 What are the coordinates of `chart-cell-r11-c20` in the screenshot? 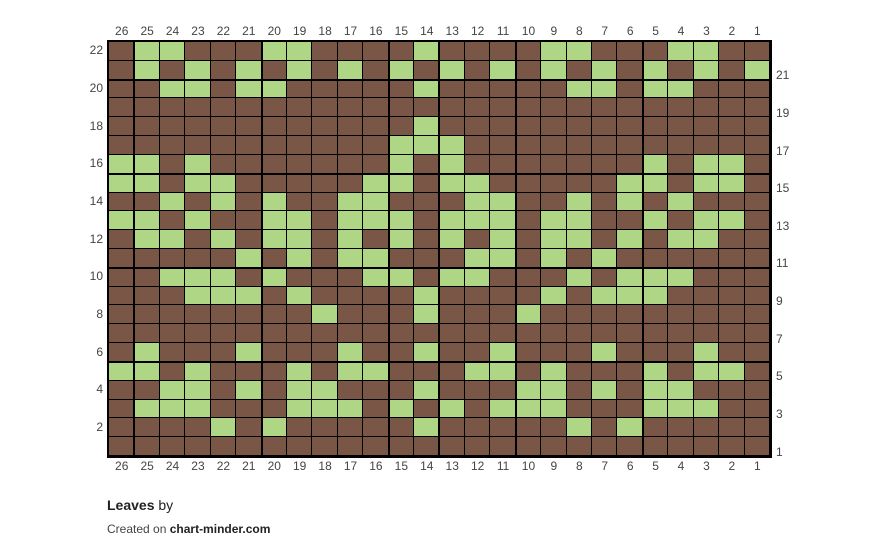 It's located at (274, 258).